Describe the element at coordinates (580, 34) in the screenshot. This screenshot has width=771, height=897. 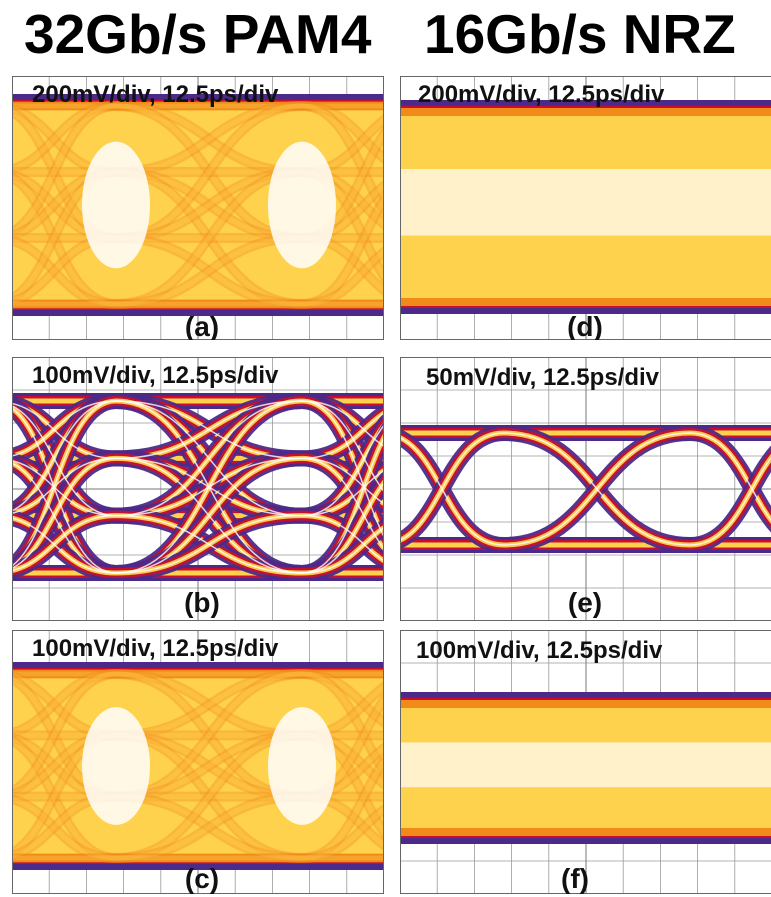
I see `title-nrz: 16Gb/s NRZ` at that location.